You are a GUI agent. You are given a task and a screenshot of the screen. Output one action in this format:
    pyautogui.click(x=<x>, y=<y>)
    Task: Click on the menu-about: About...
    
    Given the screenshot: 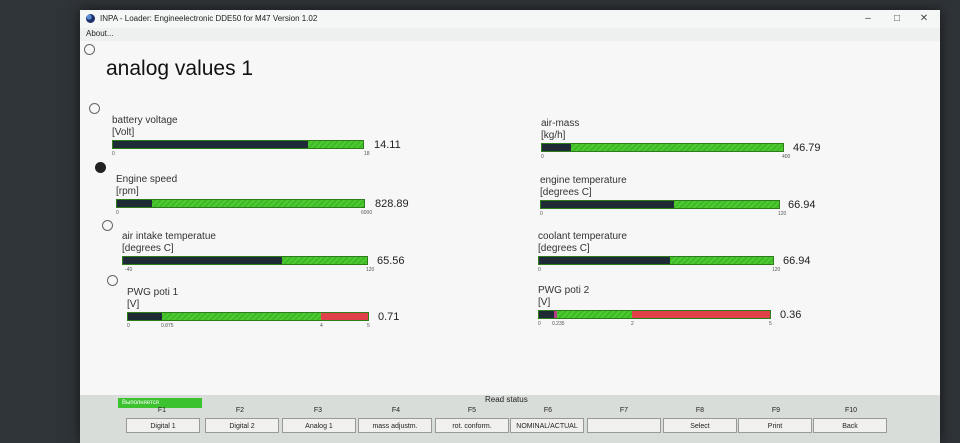 What is the action you would take?
    pyautogui.click(x=100, y=33)
    